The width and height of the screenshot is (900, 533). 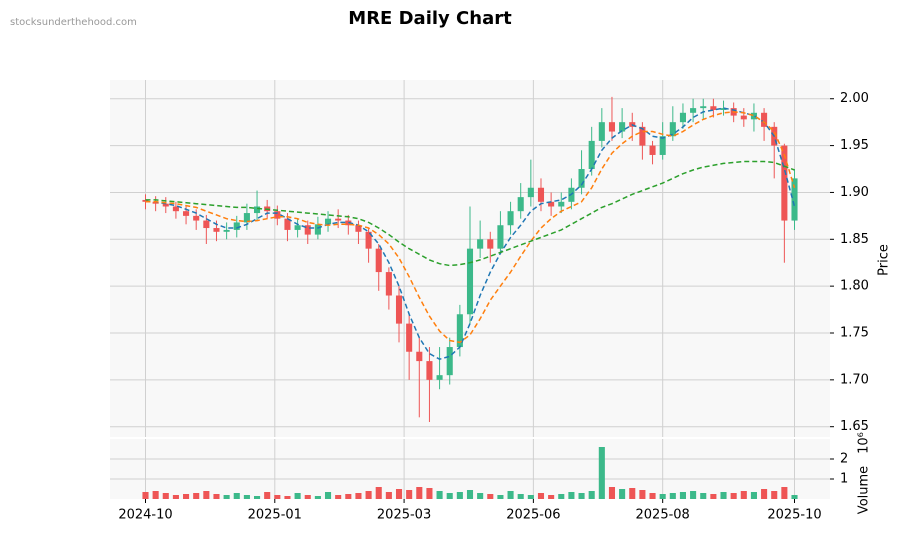 What do you see at coordinates (854, 239) in the screenshot?
I see `y-tick-label: 1.85` at bounding box center [854, 239].